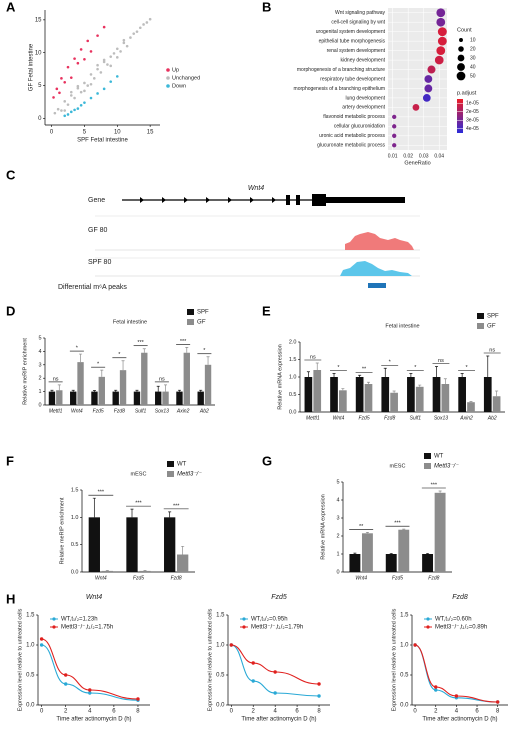 The height and width of the screenshot is (739, 524). I want to click on x-tick-label: 0.02, so click(408, 156).